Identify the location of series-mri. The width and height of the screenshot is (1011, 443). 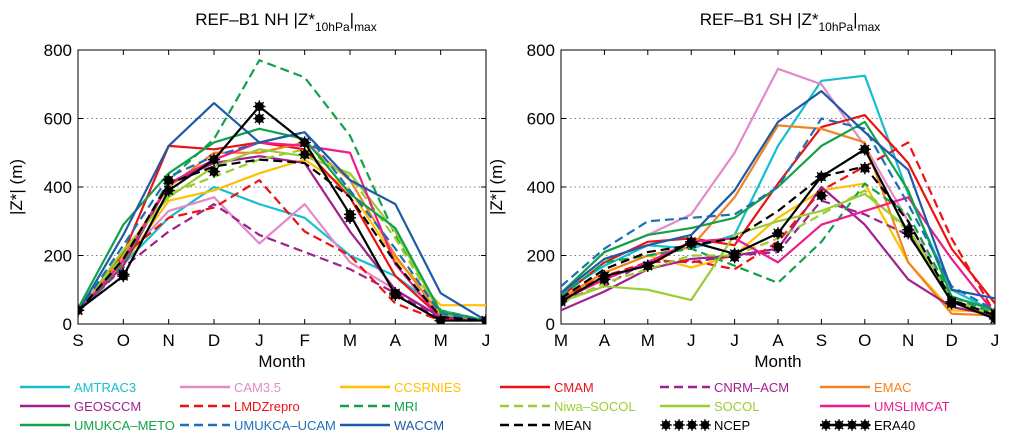
(778, 248).